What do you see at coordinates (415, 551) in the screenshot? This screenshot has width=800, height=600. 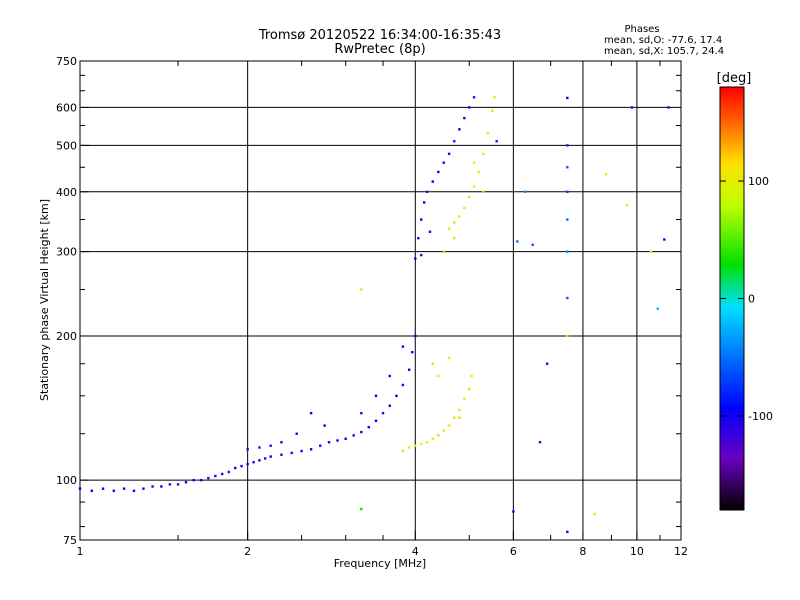 I see `x-tick-label: 4` at bounding box center [415, 551].